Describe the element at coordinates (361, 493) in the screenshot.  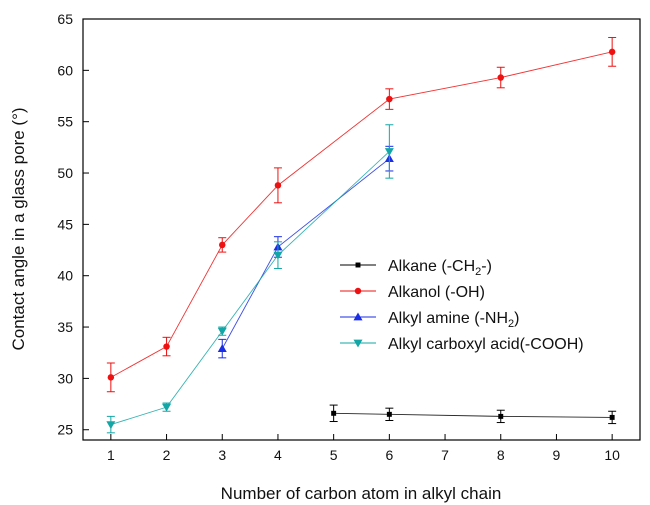
I see `x-axis-label: Number of carbon atom in alkyl chain` at that location.